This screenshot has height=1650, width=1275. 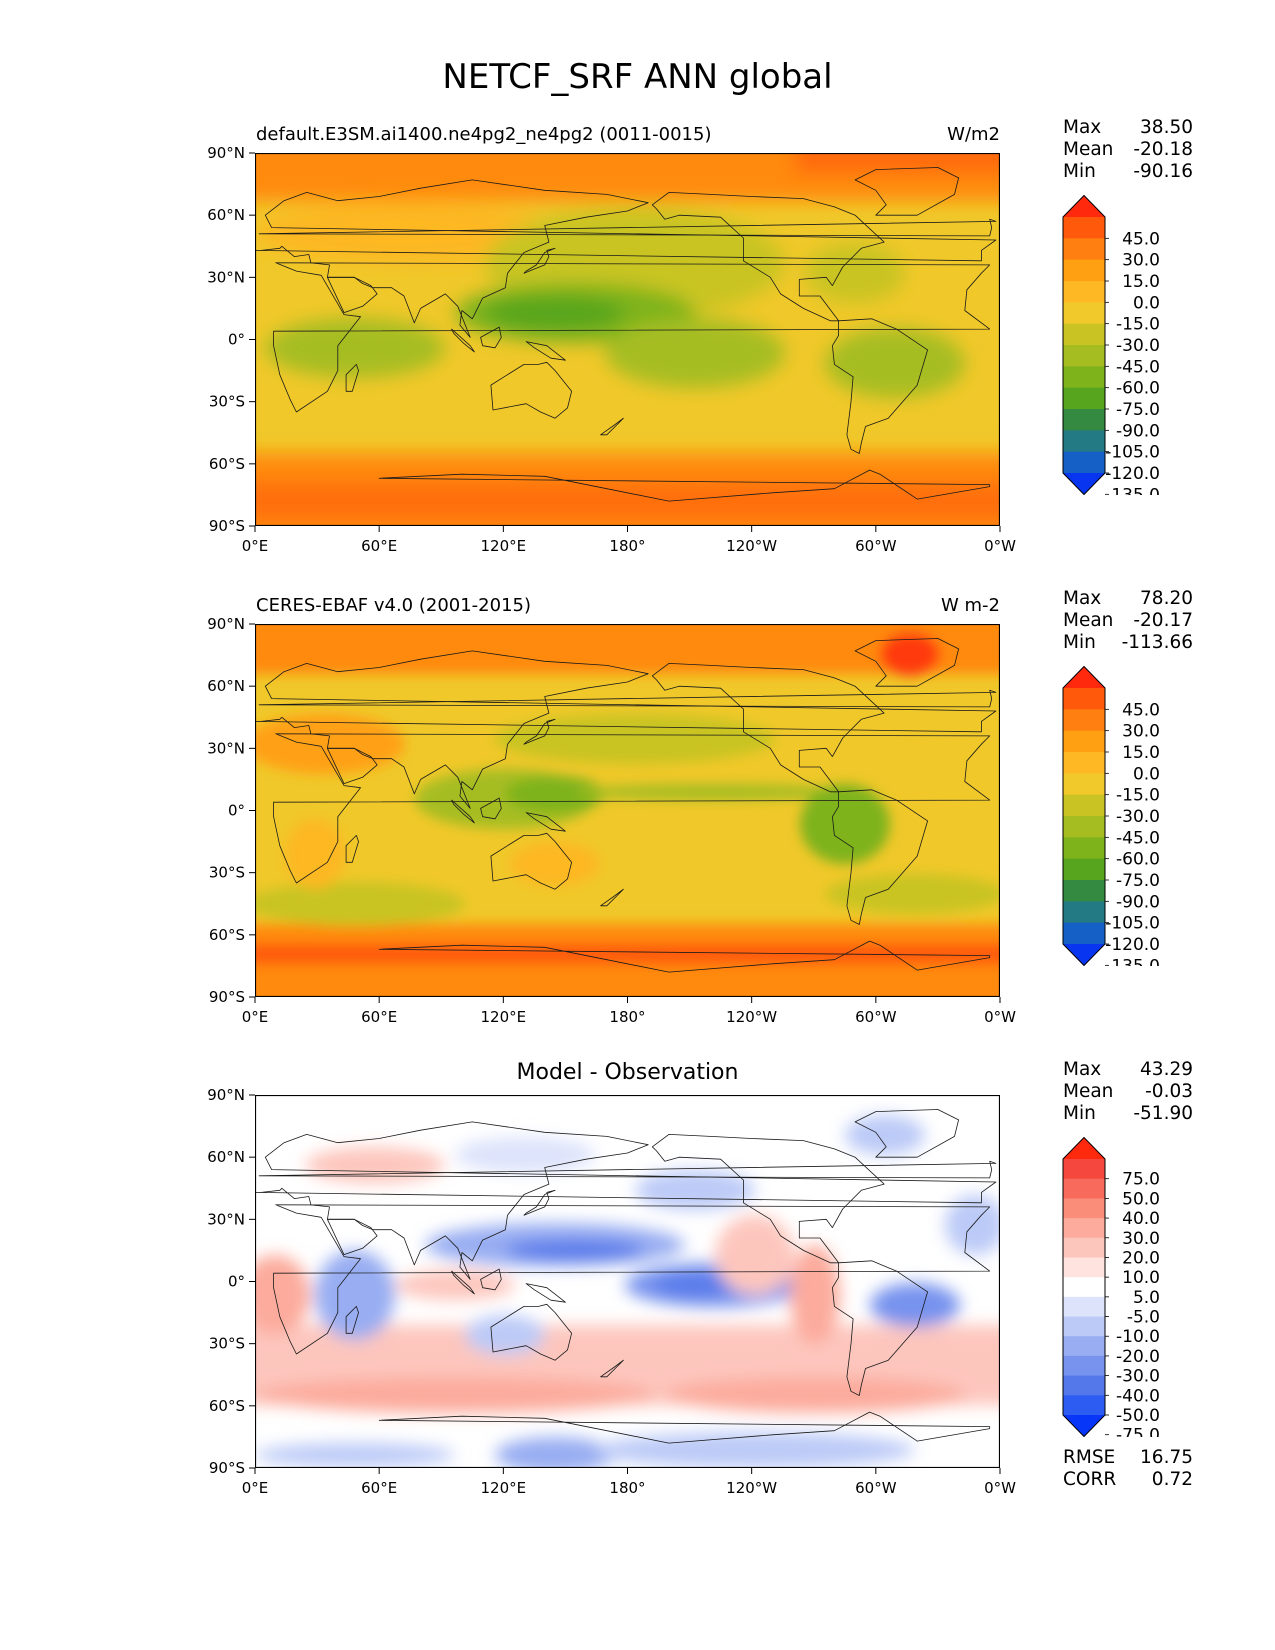 What do you see at coordinates (1163, 620) in the screenshot?
I see `stat-value: -20.17` at bounding box center [1163, 620].